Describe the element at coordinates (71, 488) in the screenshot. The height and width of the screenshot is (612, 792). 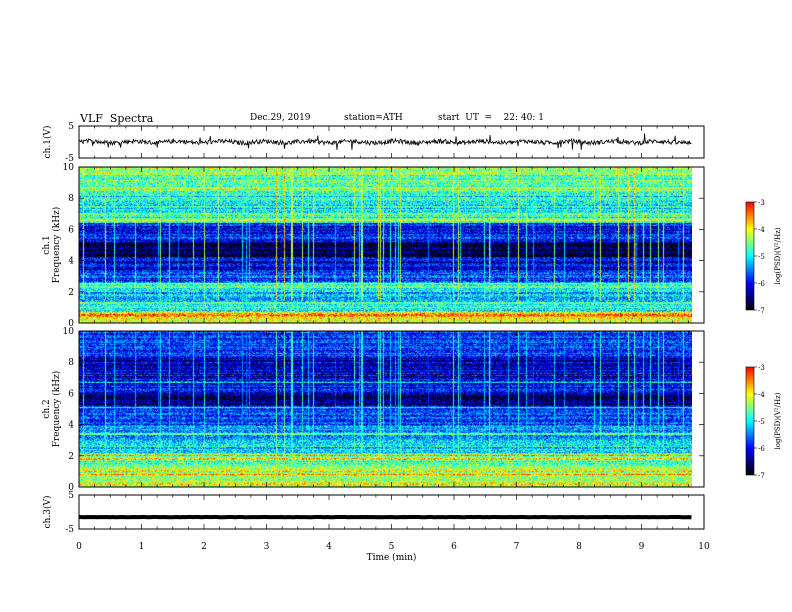
I see `ch2-spectrogram-ytick-label: 0` at that location.